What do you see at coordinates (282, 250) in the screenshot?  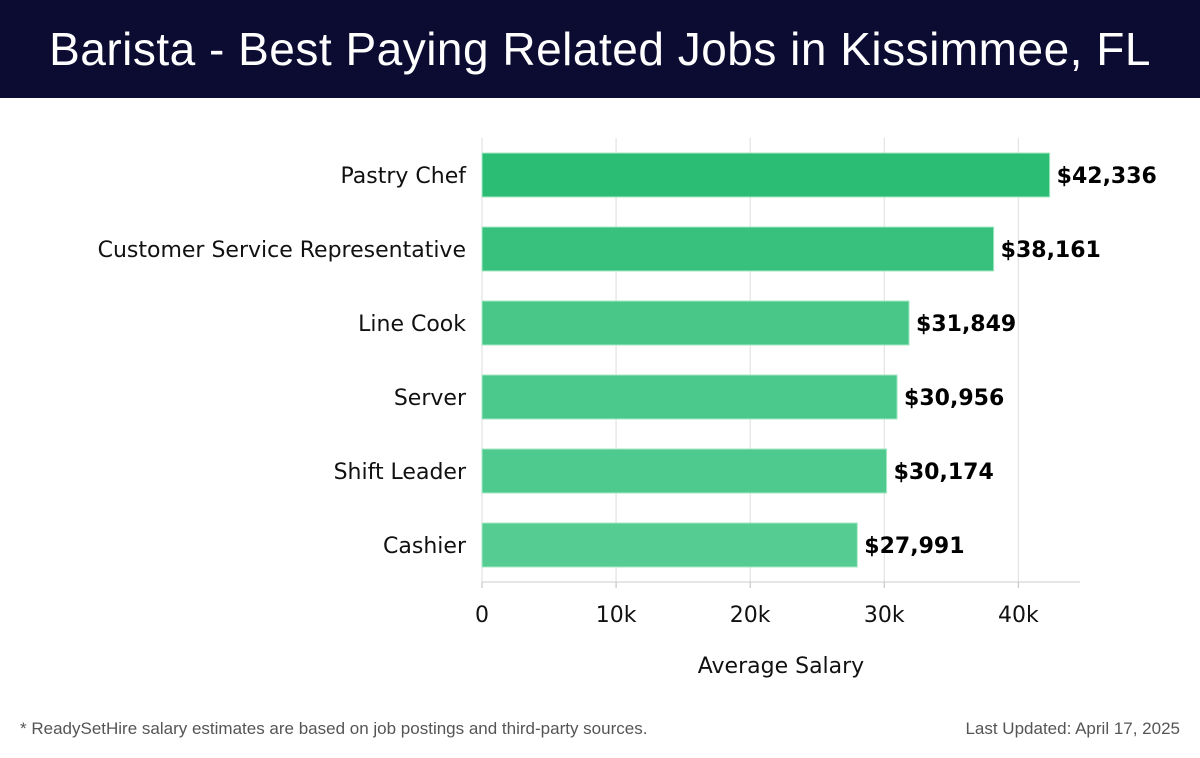 I see `y-category-label: Customer Service Representative` at bounding box center [282, 250].